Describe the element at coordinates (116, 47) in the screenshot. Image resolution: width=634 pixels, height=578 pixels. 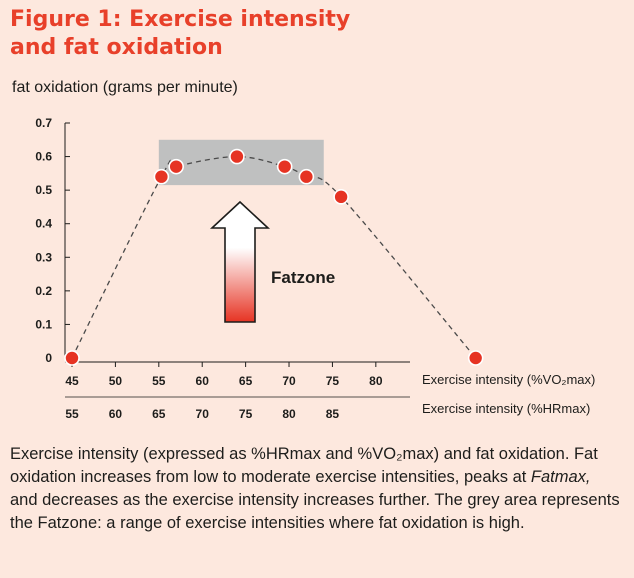
I see `figure-title-line2: and fat oxidation` at that location.